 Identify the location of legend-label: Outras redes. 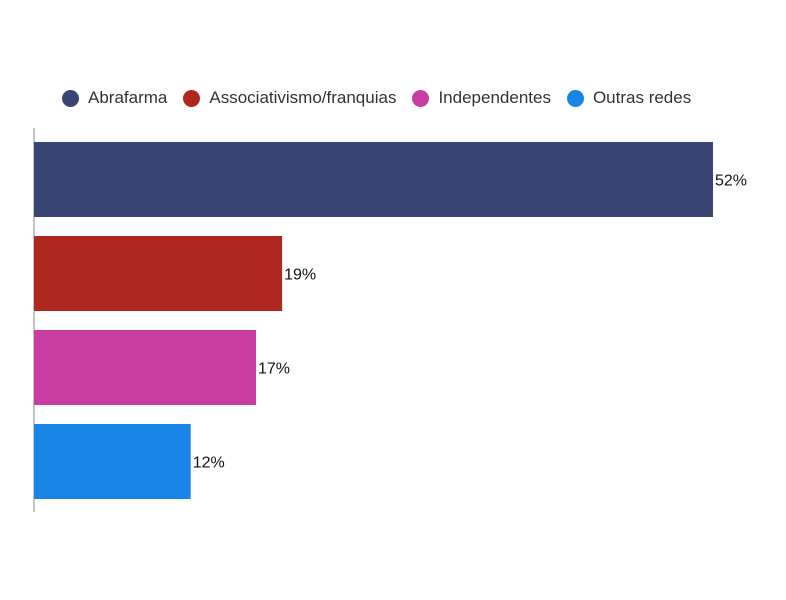
(642, 97).